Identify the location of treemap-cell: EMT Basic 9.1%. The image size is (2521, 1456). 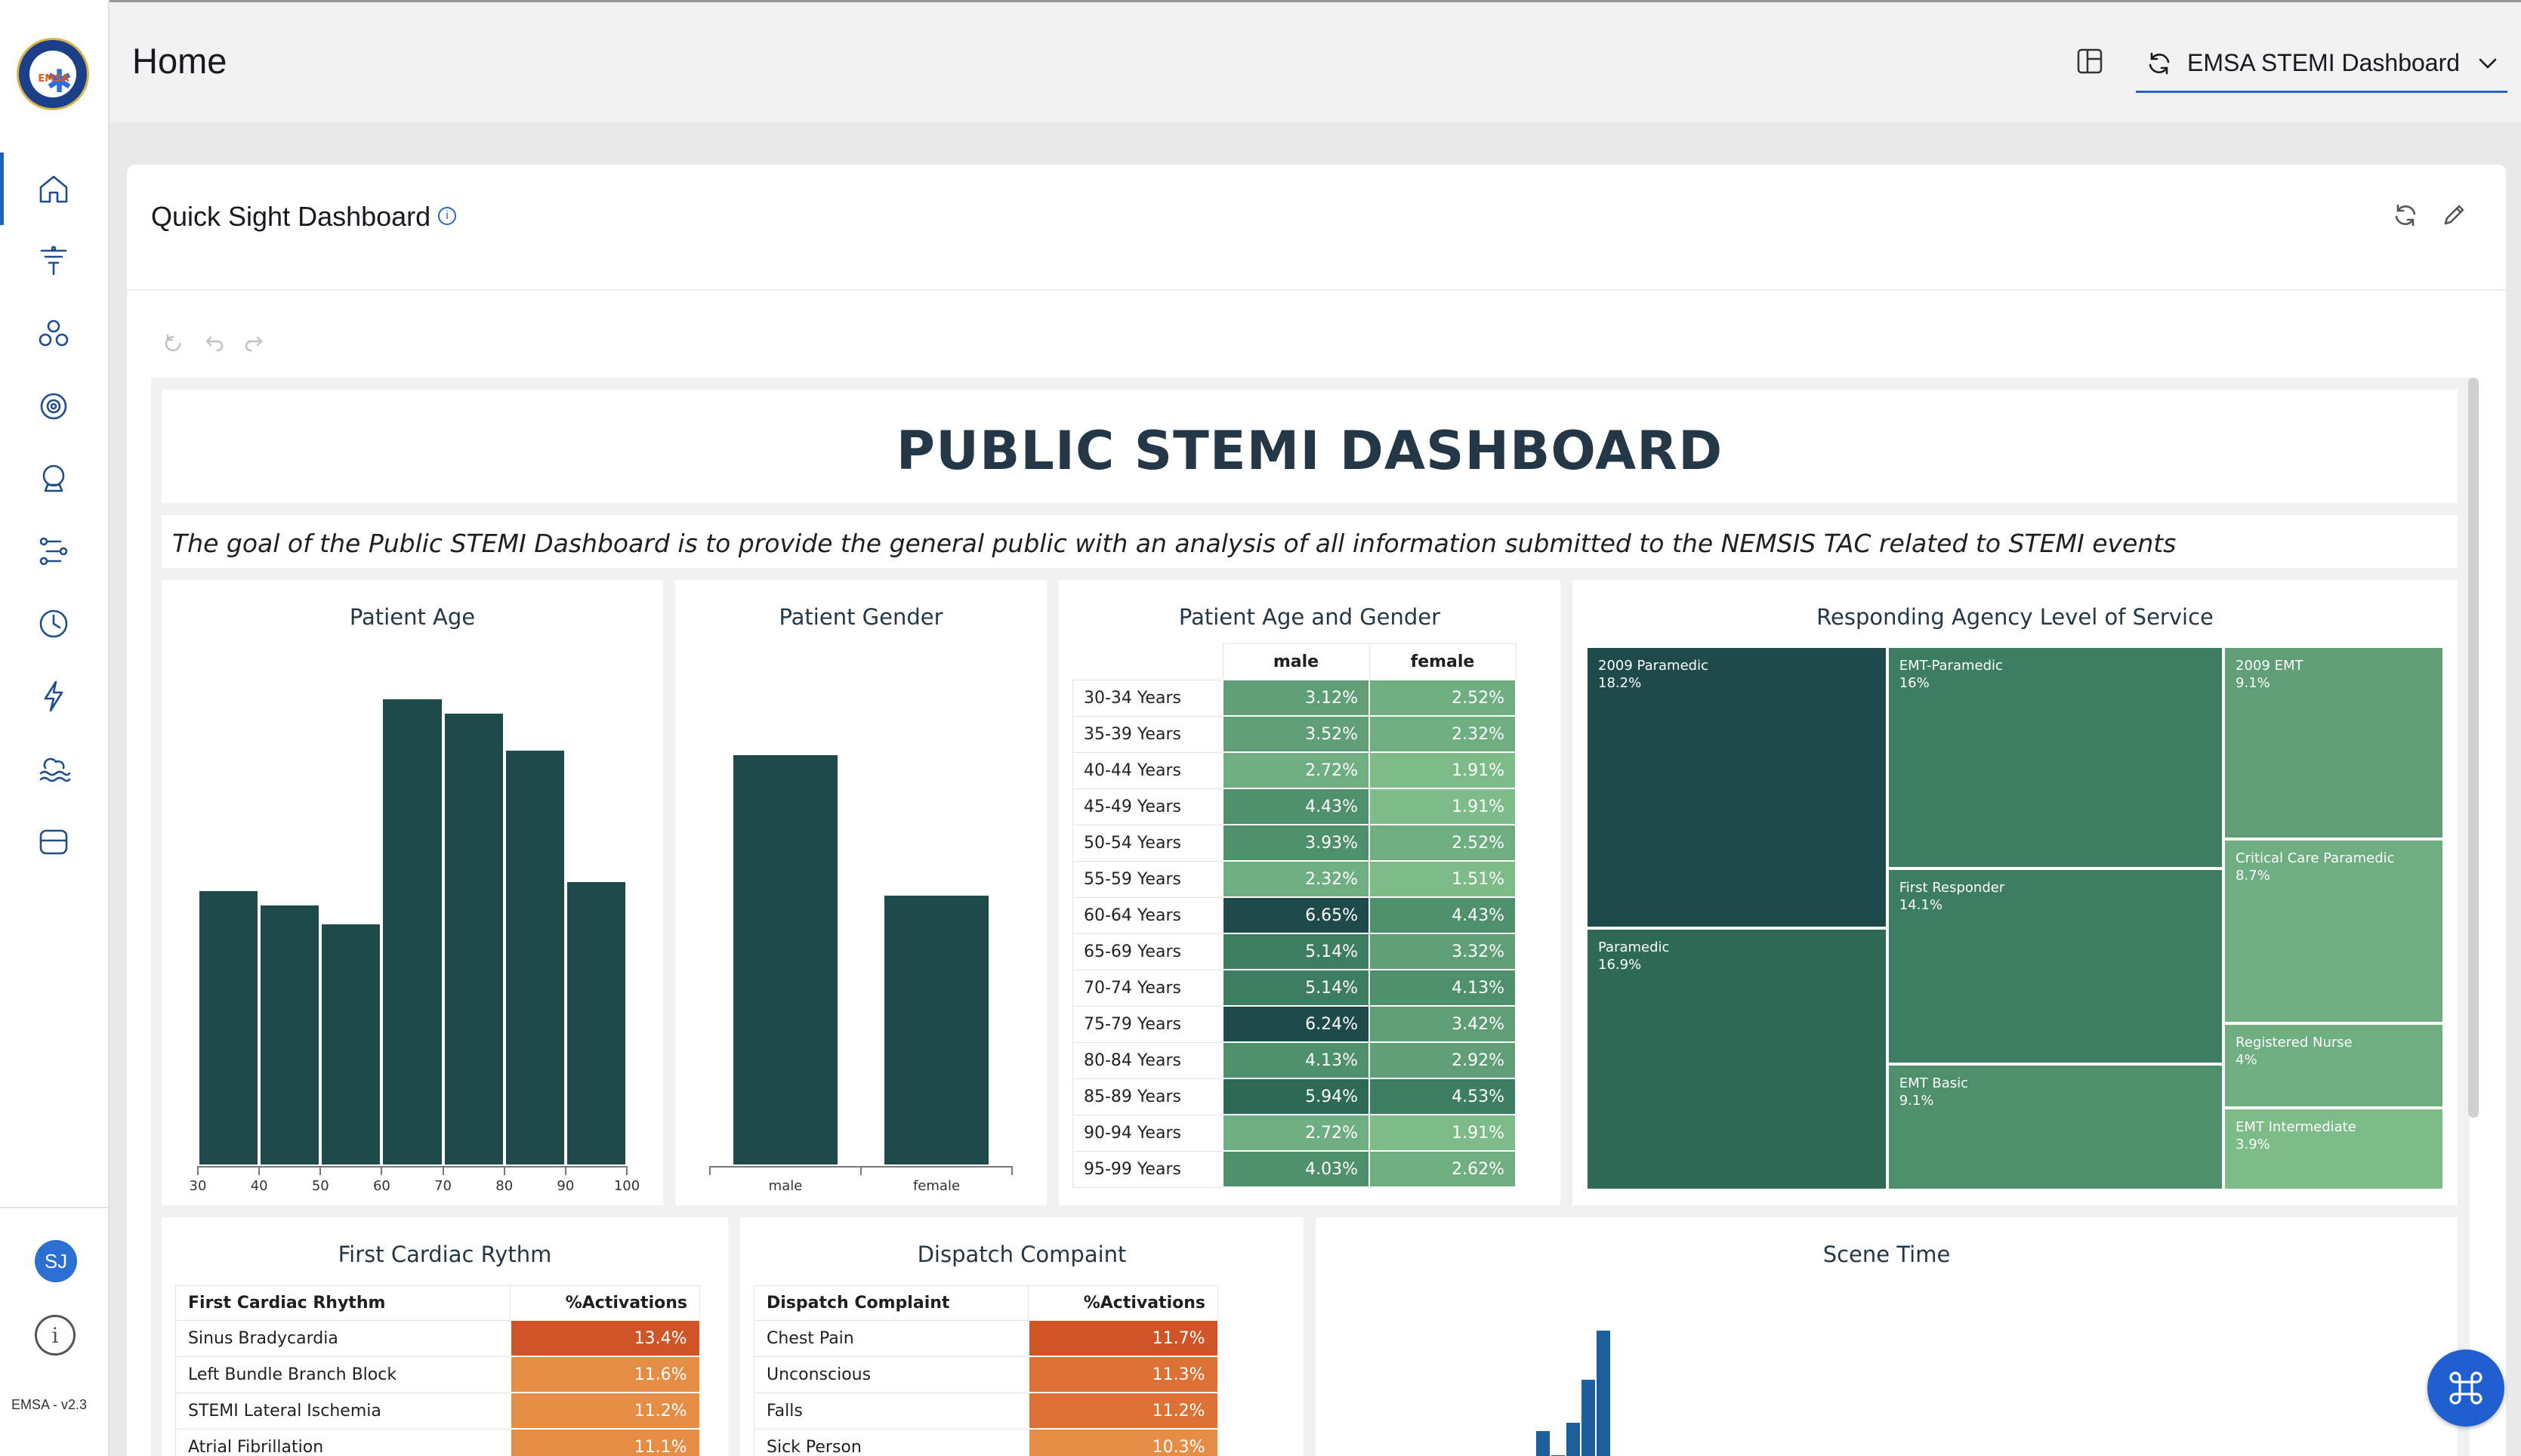
(2055, 1126).